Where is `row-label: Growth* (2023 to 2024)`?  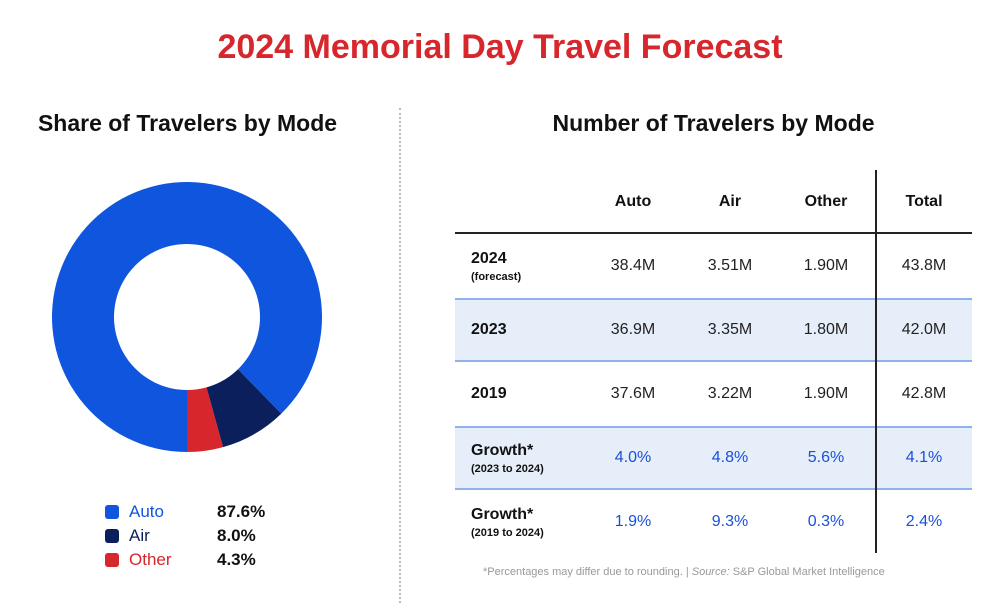 row-label: Growth* (2023 to 2024) is located at coordinates (507, 458).